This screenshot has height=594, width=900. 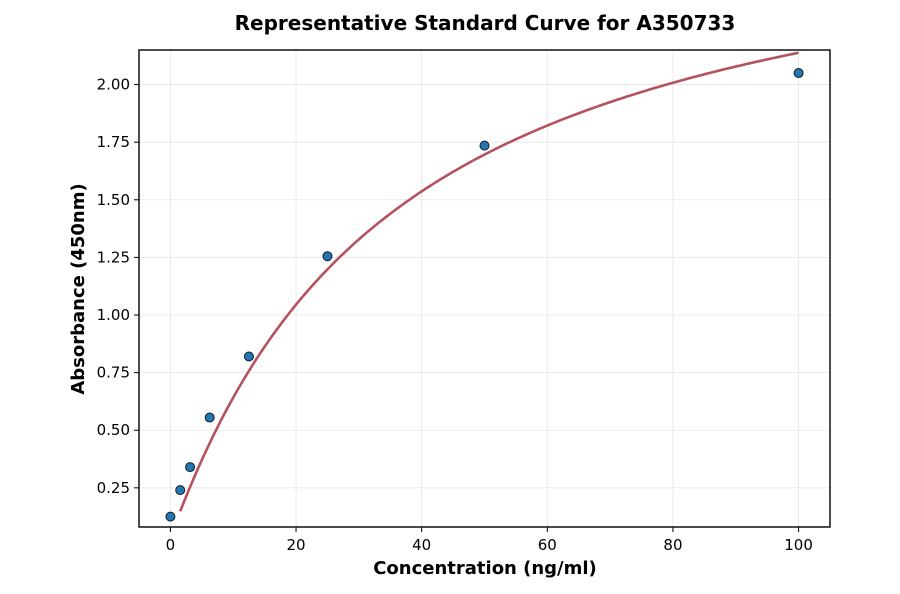 What do you see at coordinates (113, 142) in the screenshot?
I see `y-tick-label: 1.75` at bounding box center [113, 142].